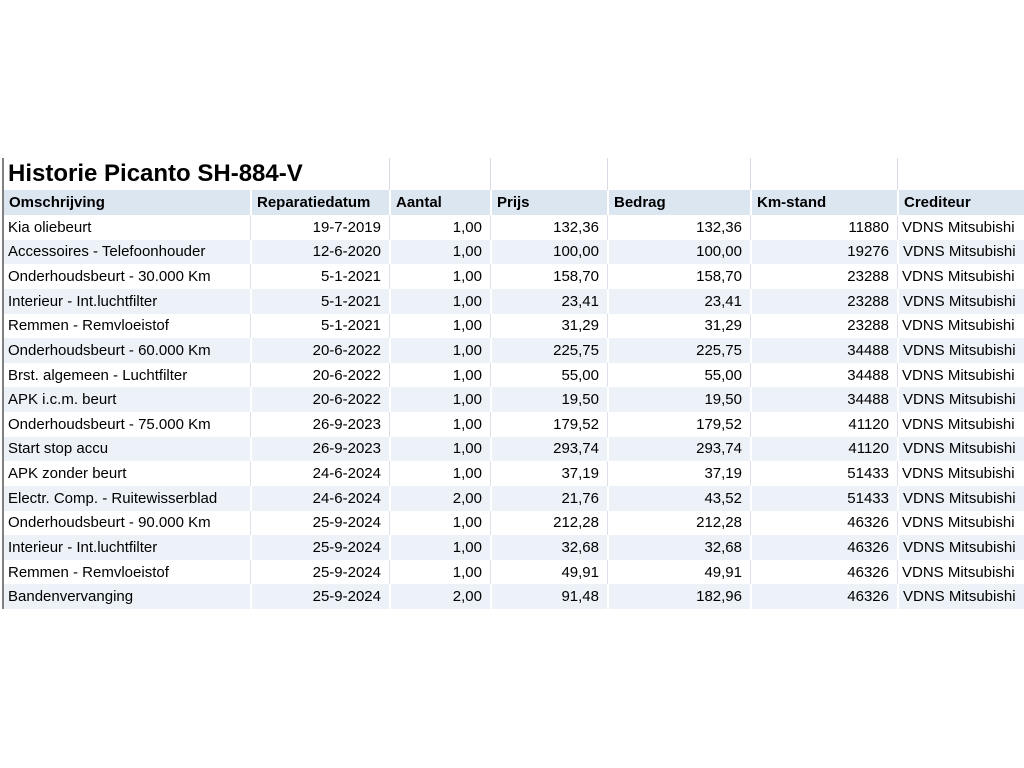  Describe the element at coordinates (439, 202) in the screenshot. I see `column-header-aantal: Aantal` at that location.